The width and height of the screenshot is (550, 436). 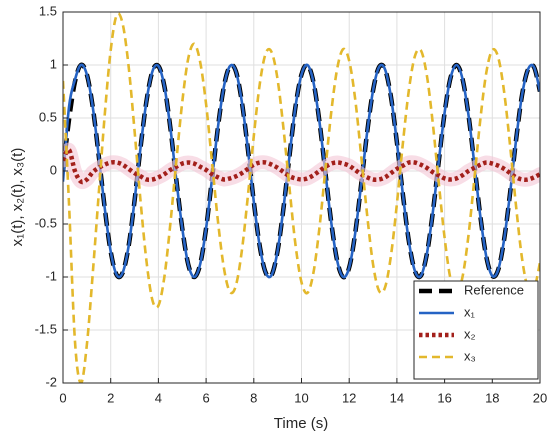 What do you see at coordinates (48, 116) in the screenshot?
I see `y-tick-label: 0.5` at bounding box center [48, 116].